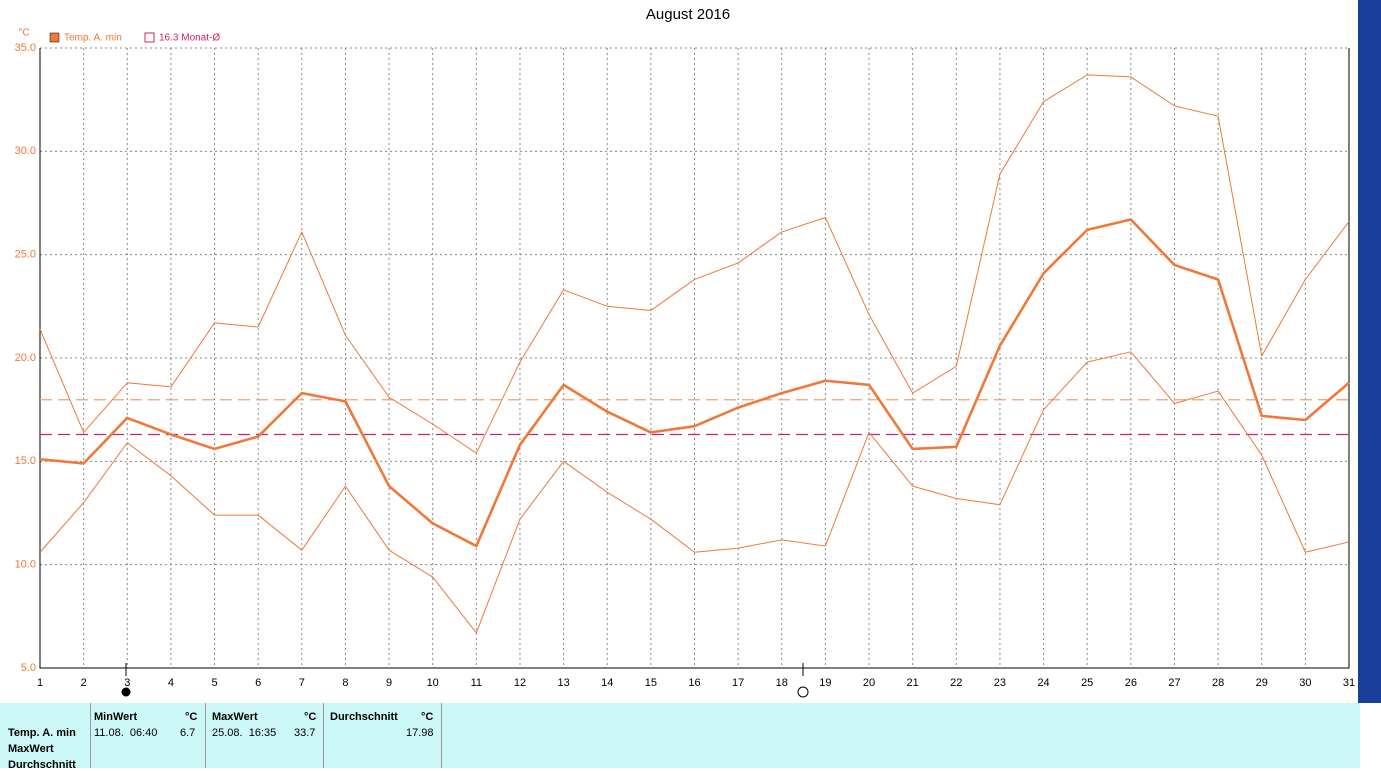 Image resolution: width=1381 pixels, height=771 pixels. I want to click on x-tick-label: 14, so click(607, 683).